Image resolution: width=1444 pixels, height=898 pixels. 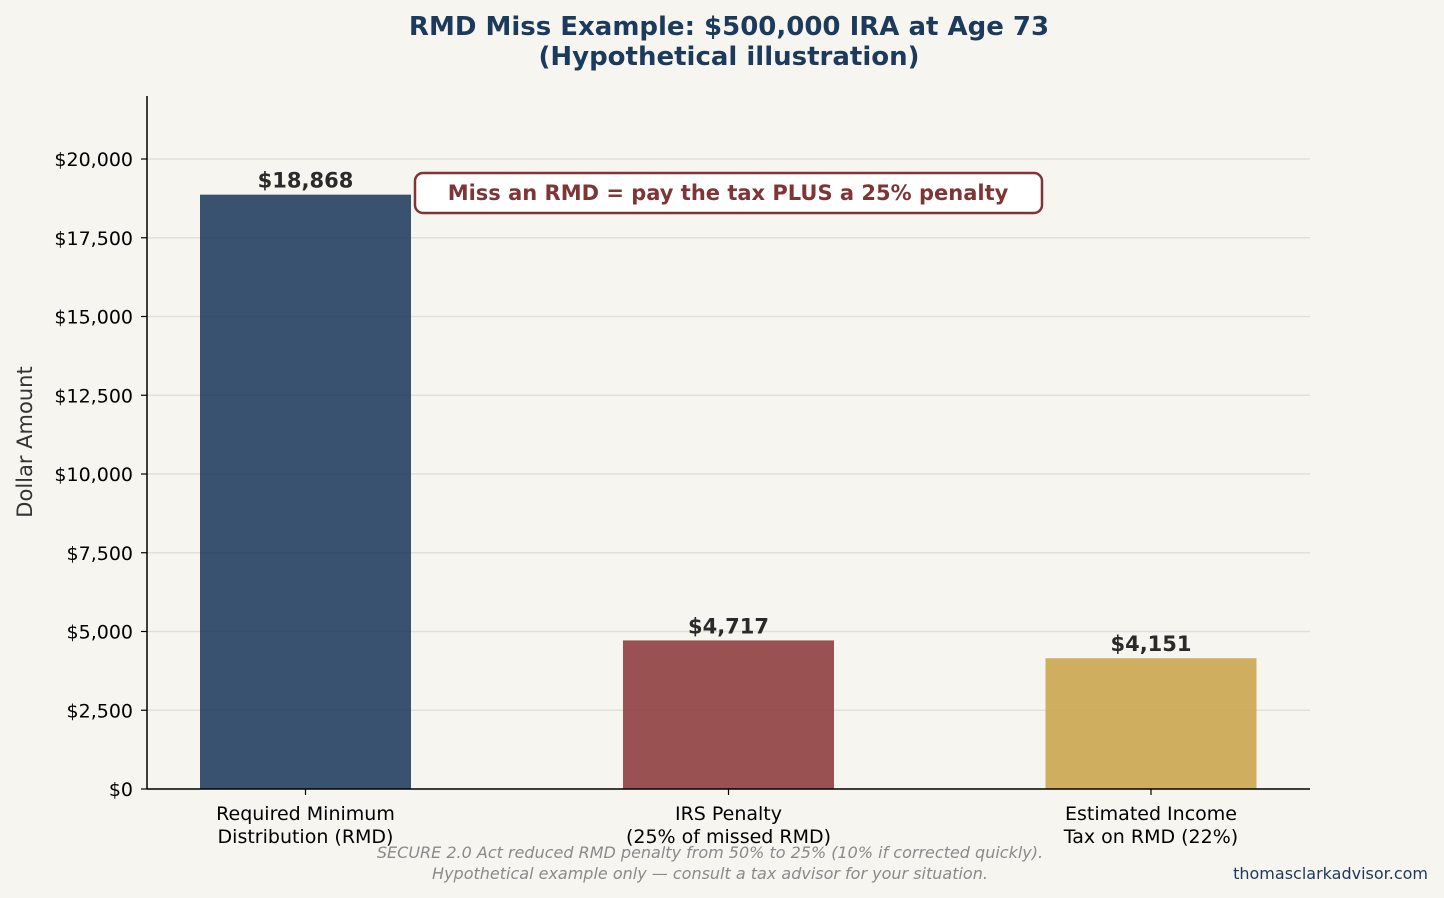 What do you see at coordinates (1330, 873) in the screenshot?
I see `brand-url: thomasclarkadvisor.com` at bounding box center [1330, 873].